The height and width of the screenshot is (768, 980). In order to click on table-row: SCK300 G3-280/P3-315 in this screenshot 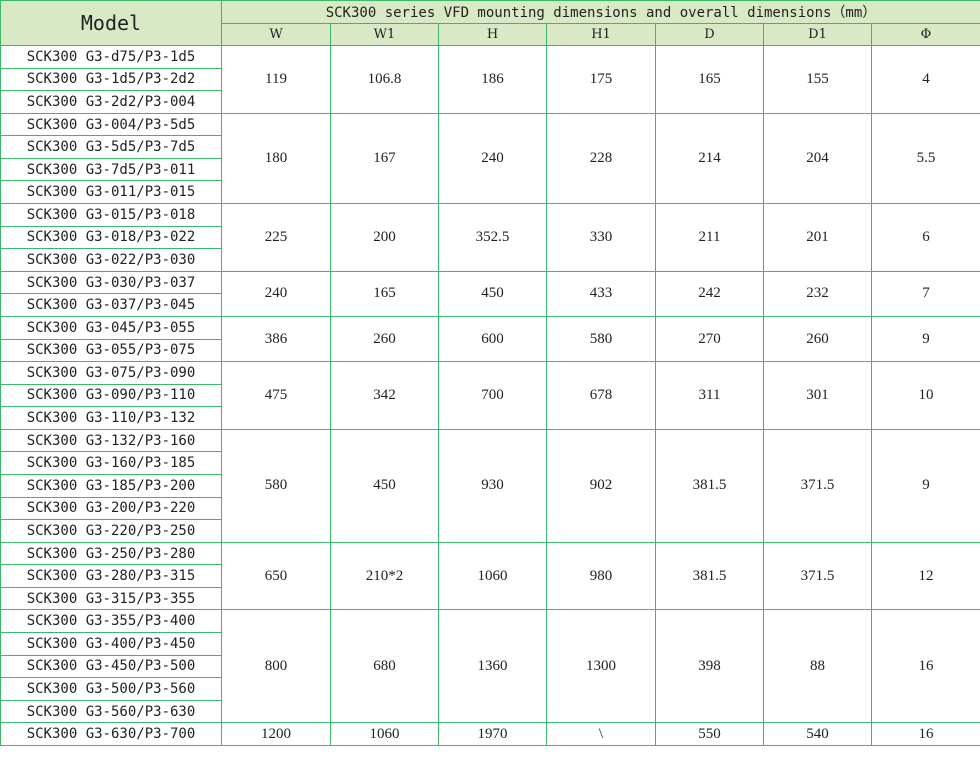, I will do `click(490, 576)`.